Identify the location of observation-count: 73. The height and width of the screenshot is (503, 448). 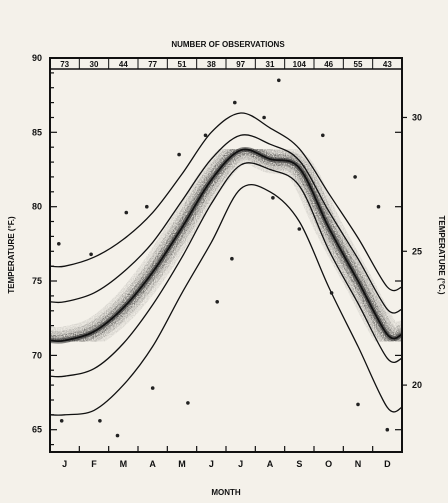
(64, 64).